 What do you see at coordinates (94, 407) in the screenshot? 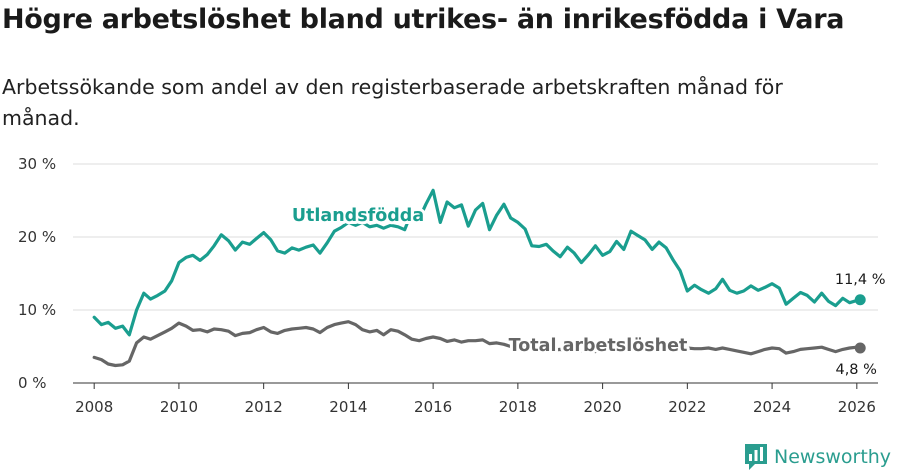
I see `x-tick-label: 2008` at bounding box center [94, 407].